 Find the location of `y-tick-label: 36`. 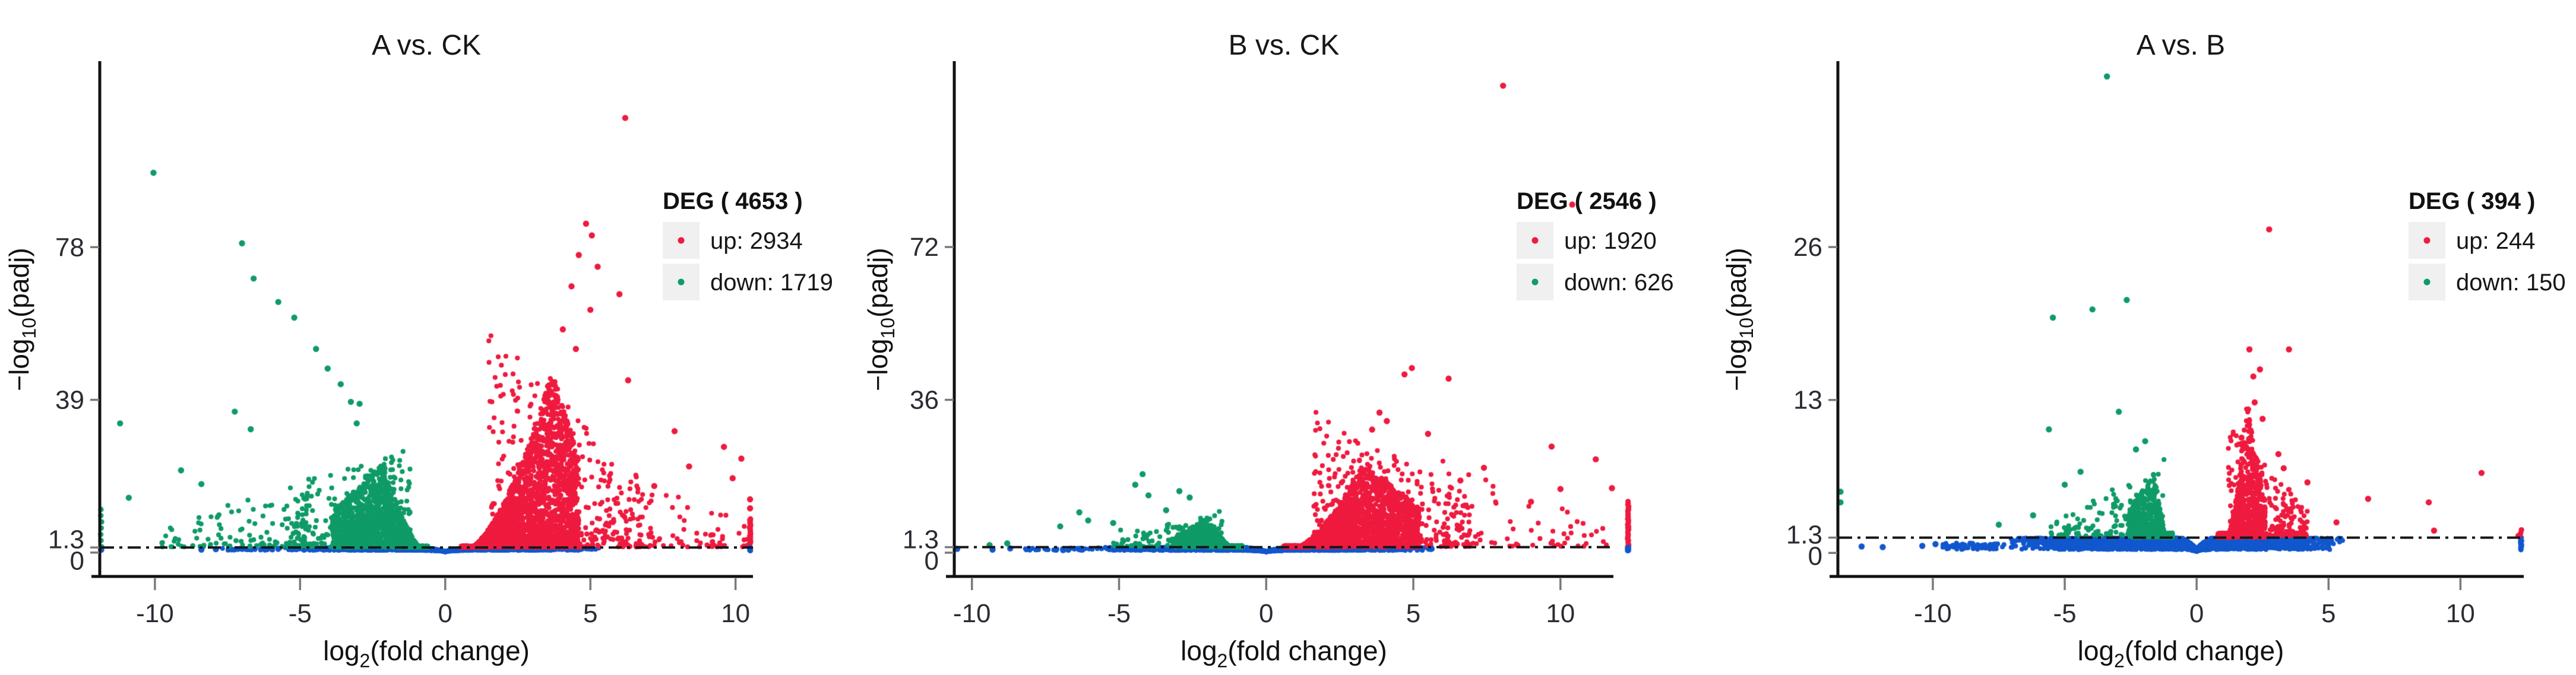

y-tick-label: 36 is located at coordinates (924, 401).